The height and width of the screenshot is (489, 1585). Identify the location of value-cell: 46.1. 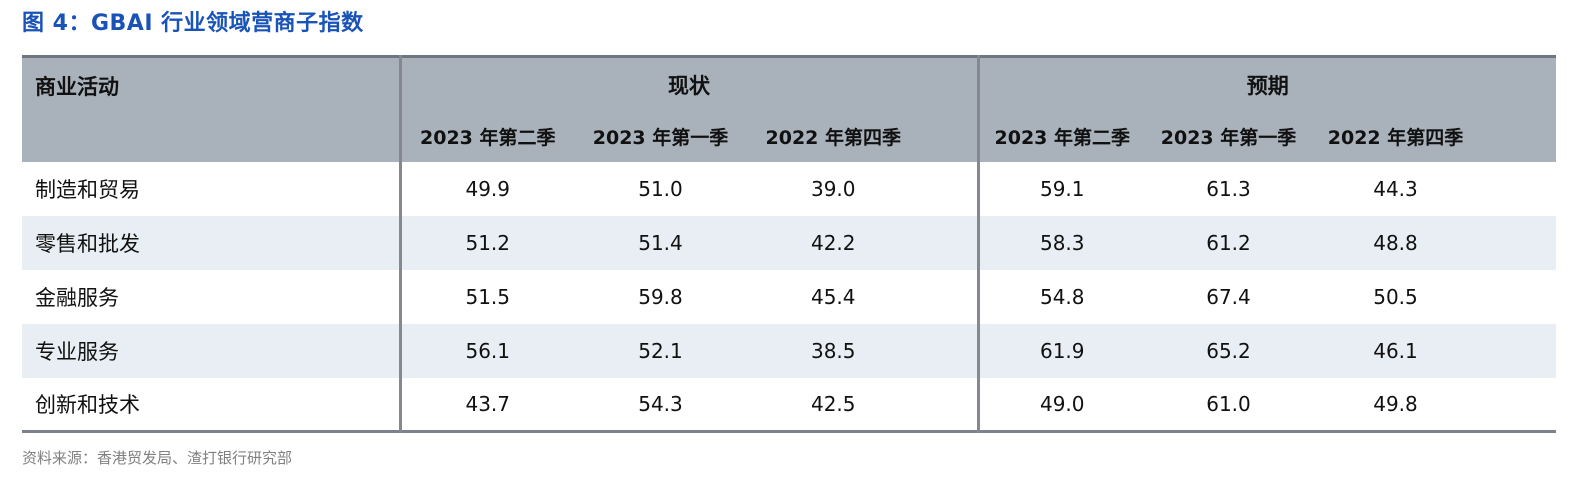
(1434, 350).